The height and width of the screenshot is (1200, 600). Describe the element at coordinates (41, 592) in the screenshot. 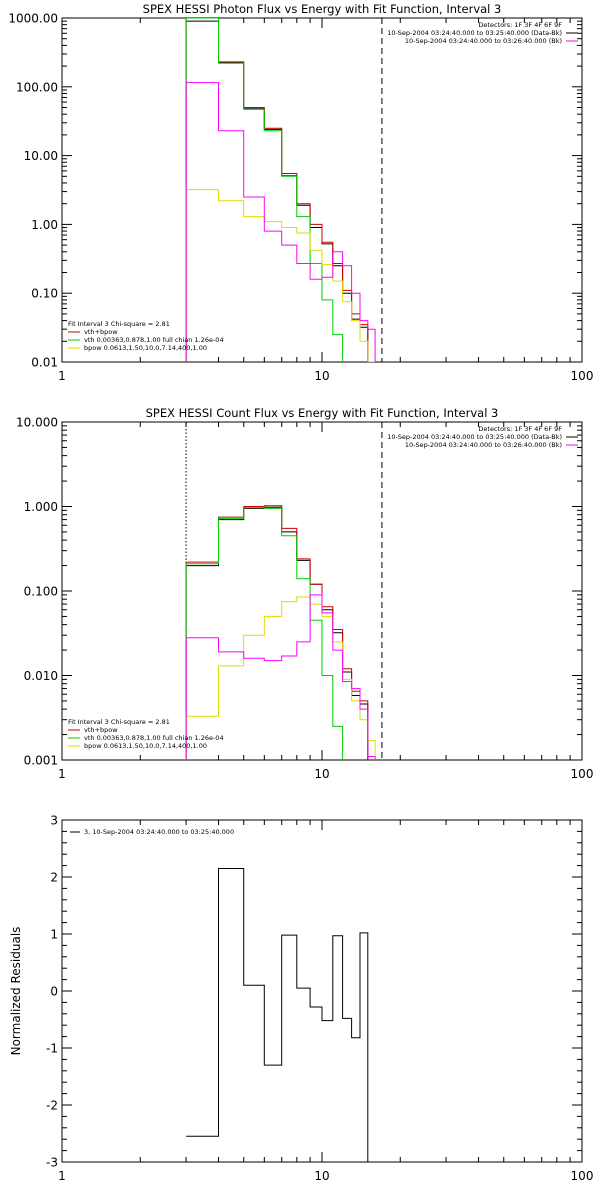

I see `y-tick-label: 0.100` at that location.